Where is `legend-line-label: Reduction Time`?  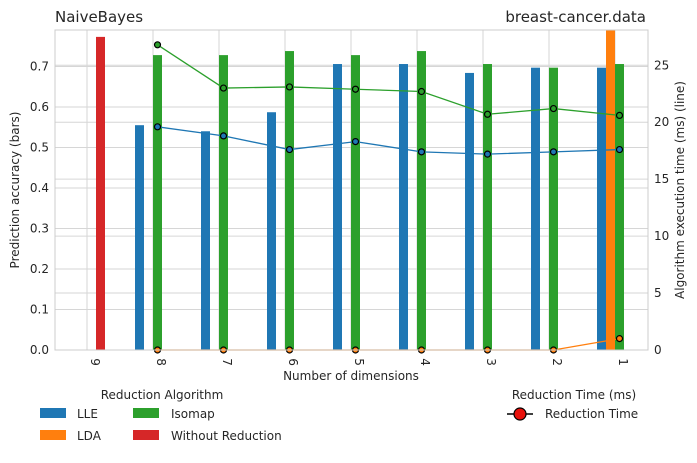
legend-line-label: Reduction Time is located at coordinates (591, 414).